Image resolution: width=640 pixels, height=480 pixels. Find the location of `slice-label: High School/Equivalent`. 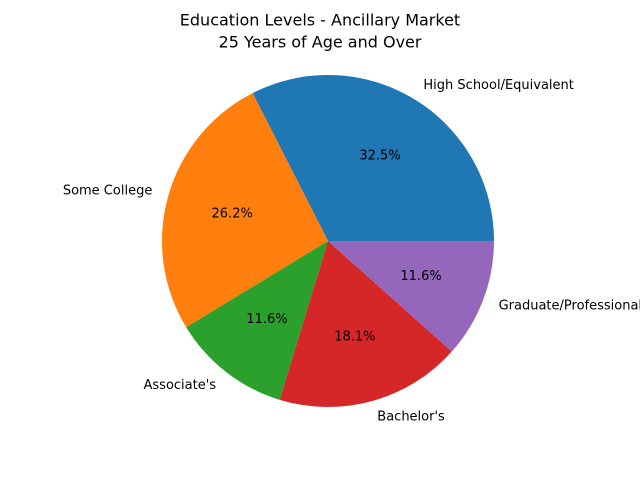

slice-label: High School/Equivalent is located at coordinates (498, 85).